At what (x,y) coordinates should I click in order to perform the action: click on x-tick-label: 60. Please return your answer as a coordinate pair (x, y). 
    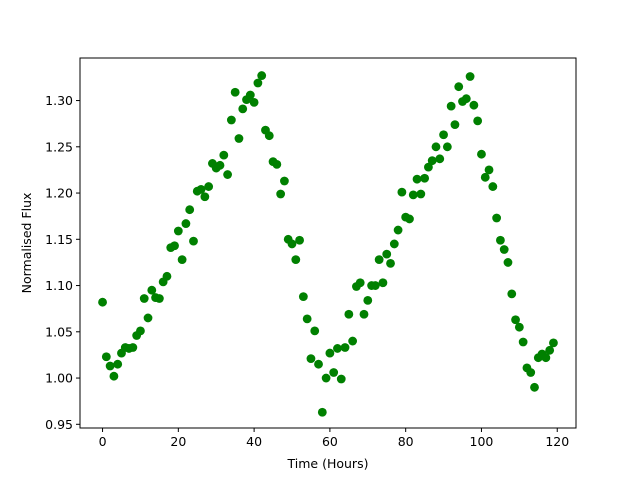
    Looking at the image, I should click on (330, 441).